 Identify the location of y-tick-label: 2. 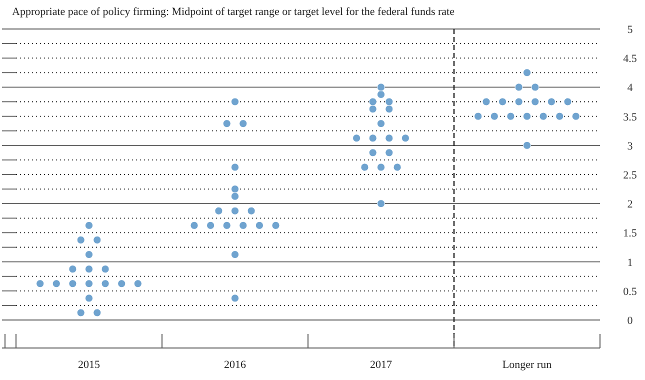
(630, 204).